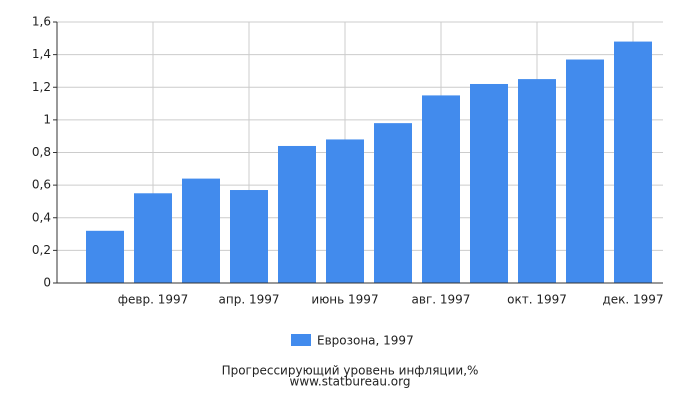 Image resolution: width=700 pixels, height=404 pixels. What do you see at coordinates (350, 382) in the screenshot?
I see `source: www.statbureau.org` at bounding box center [350, 382].